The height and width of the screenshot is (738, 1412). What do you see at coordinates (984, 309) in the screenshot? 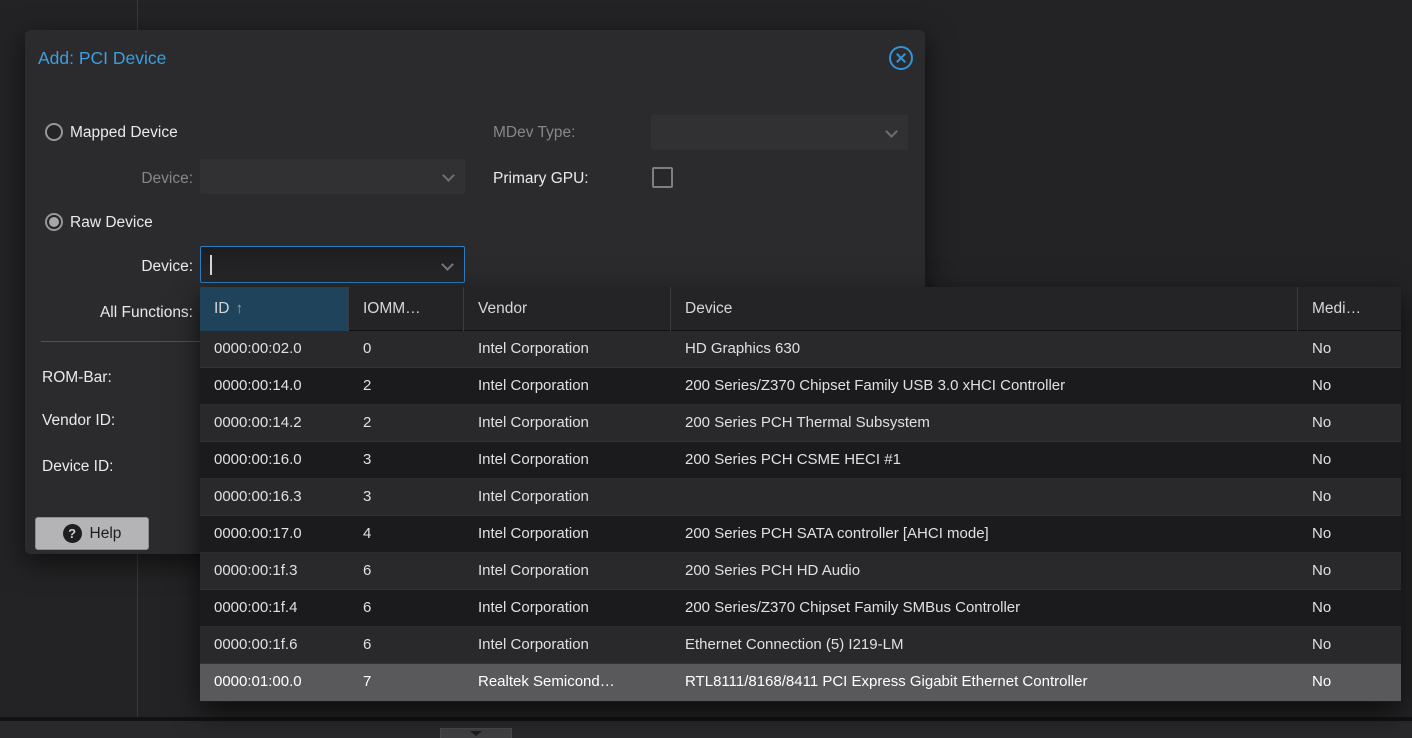
I see `column-header-device: Device` at bounding box center [984, 309].